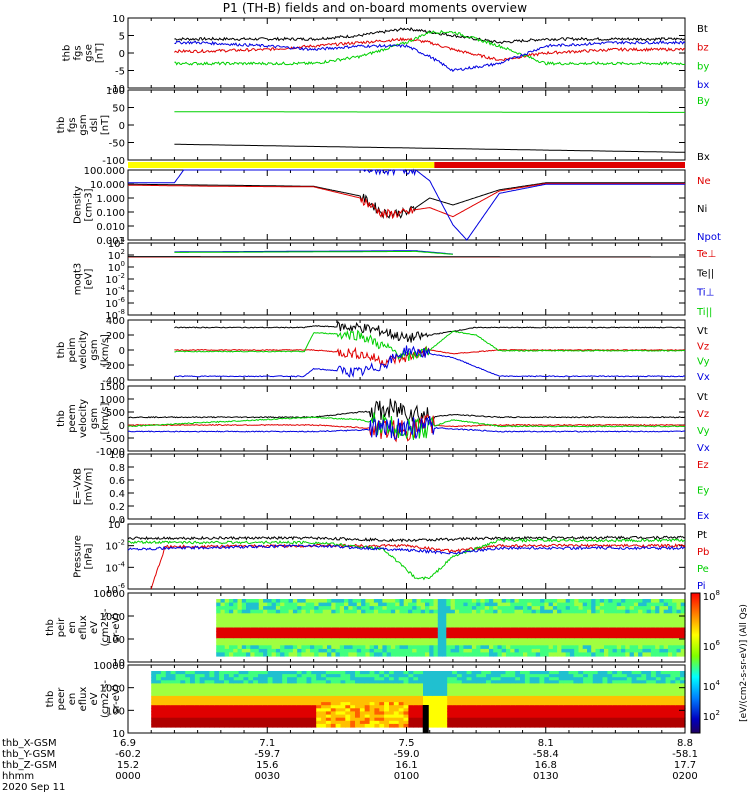 Image resolution: width=750 pixels, height=800 pixels. Describe the element at coordinates (128, 743) in the screenshot. I see `xaxis-value: 6.9` at that location.